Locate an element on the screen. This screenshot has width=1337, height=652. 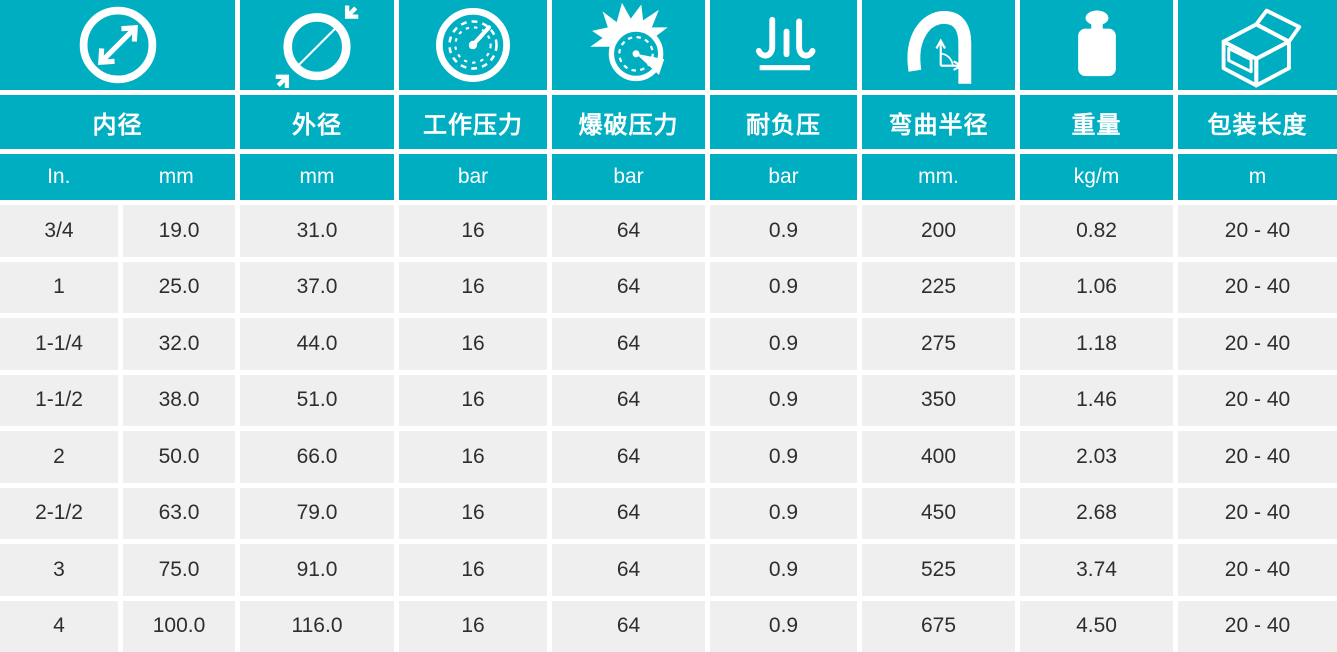
cell-bend-radius: 450 is located at coordinates (938, 513).